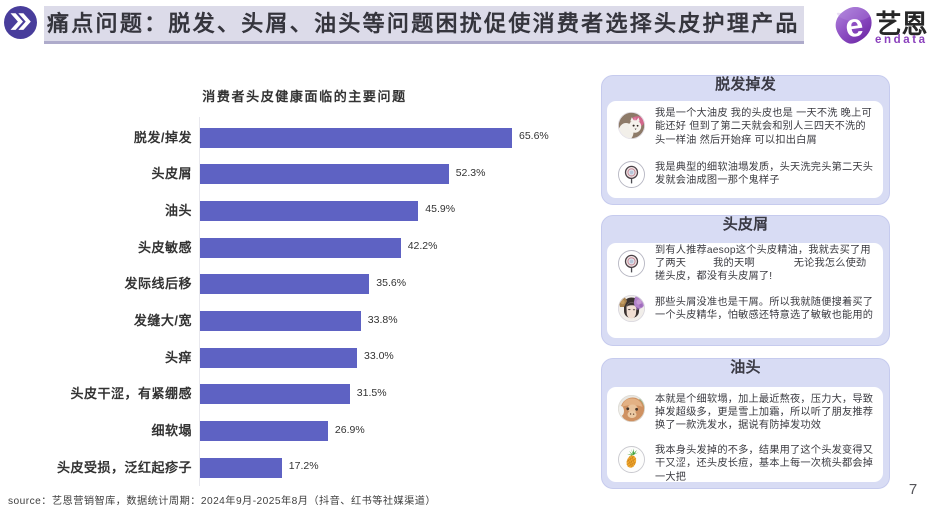 The width and height of the screenshot is (941, 520). What do you see at coordinates (902, 24) in the screenshot?
I see `svg-text: 艺恩` at bounding box center [902, 24].